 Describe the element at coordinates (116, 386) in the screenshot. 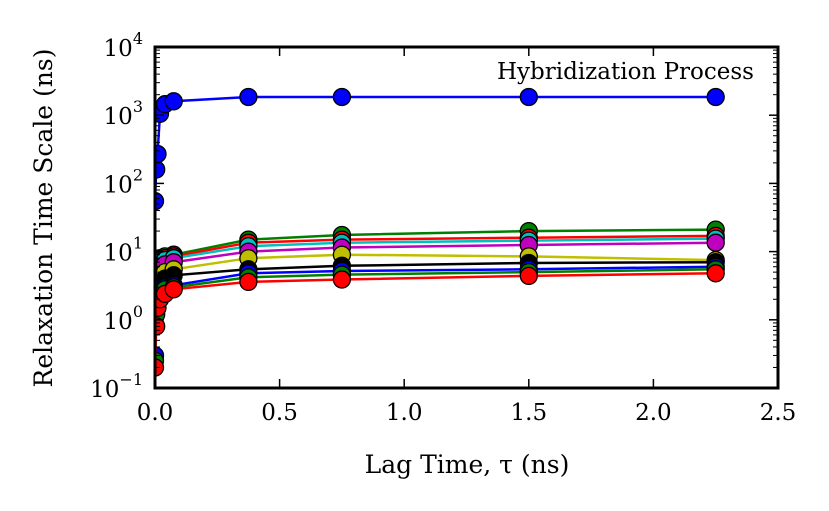

I see `y-tick-label: 10⁻¹` at that location.